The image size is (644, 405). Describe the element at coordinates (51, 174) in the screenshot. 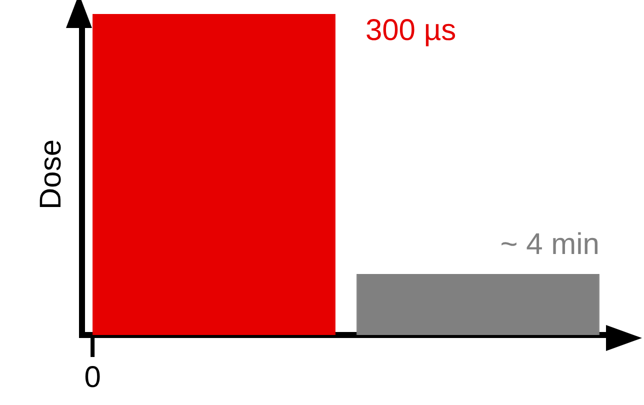

I see `y-axis-title: Dose` at that location.